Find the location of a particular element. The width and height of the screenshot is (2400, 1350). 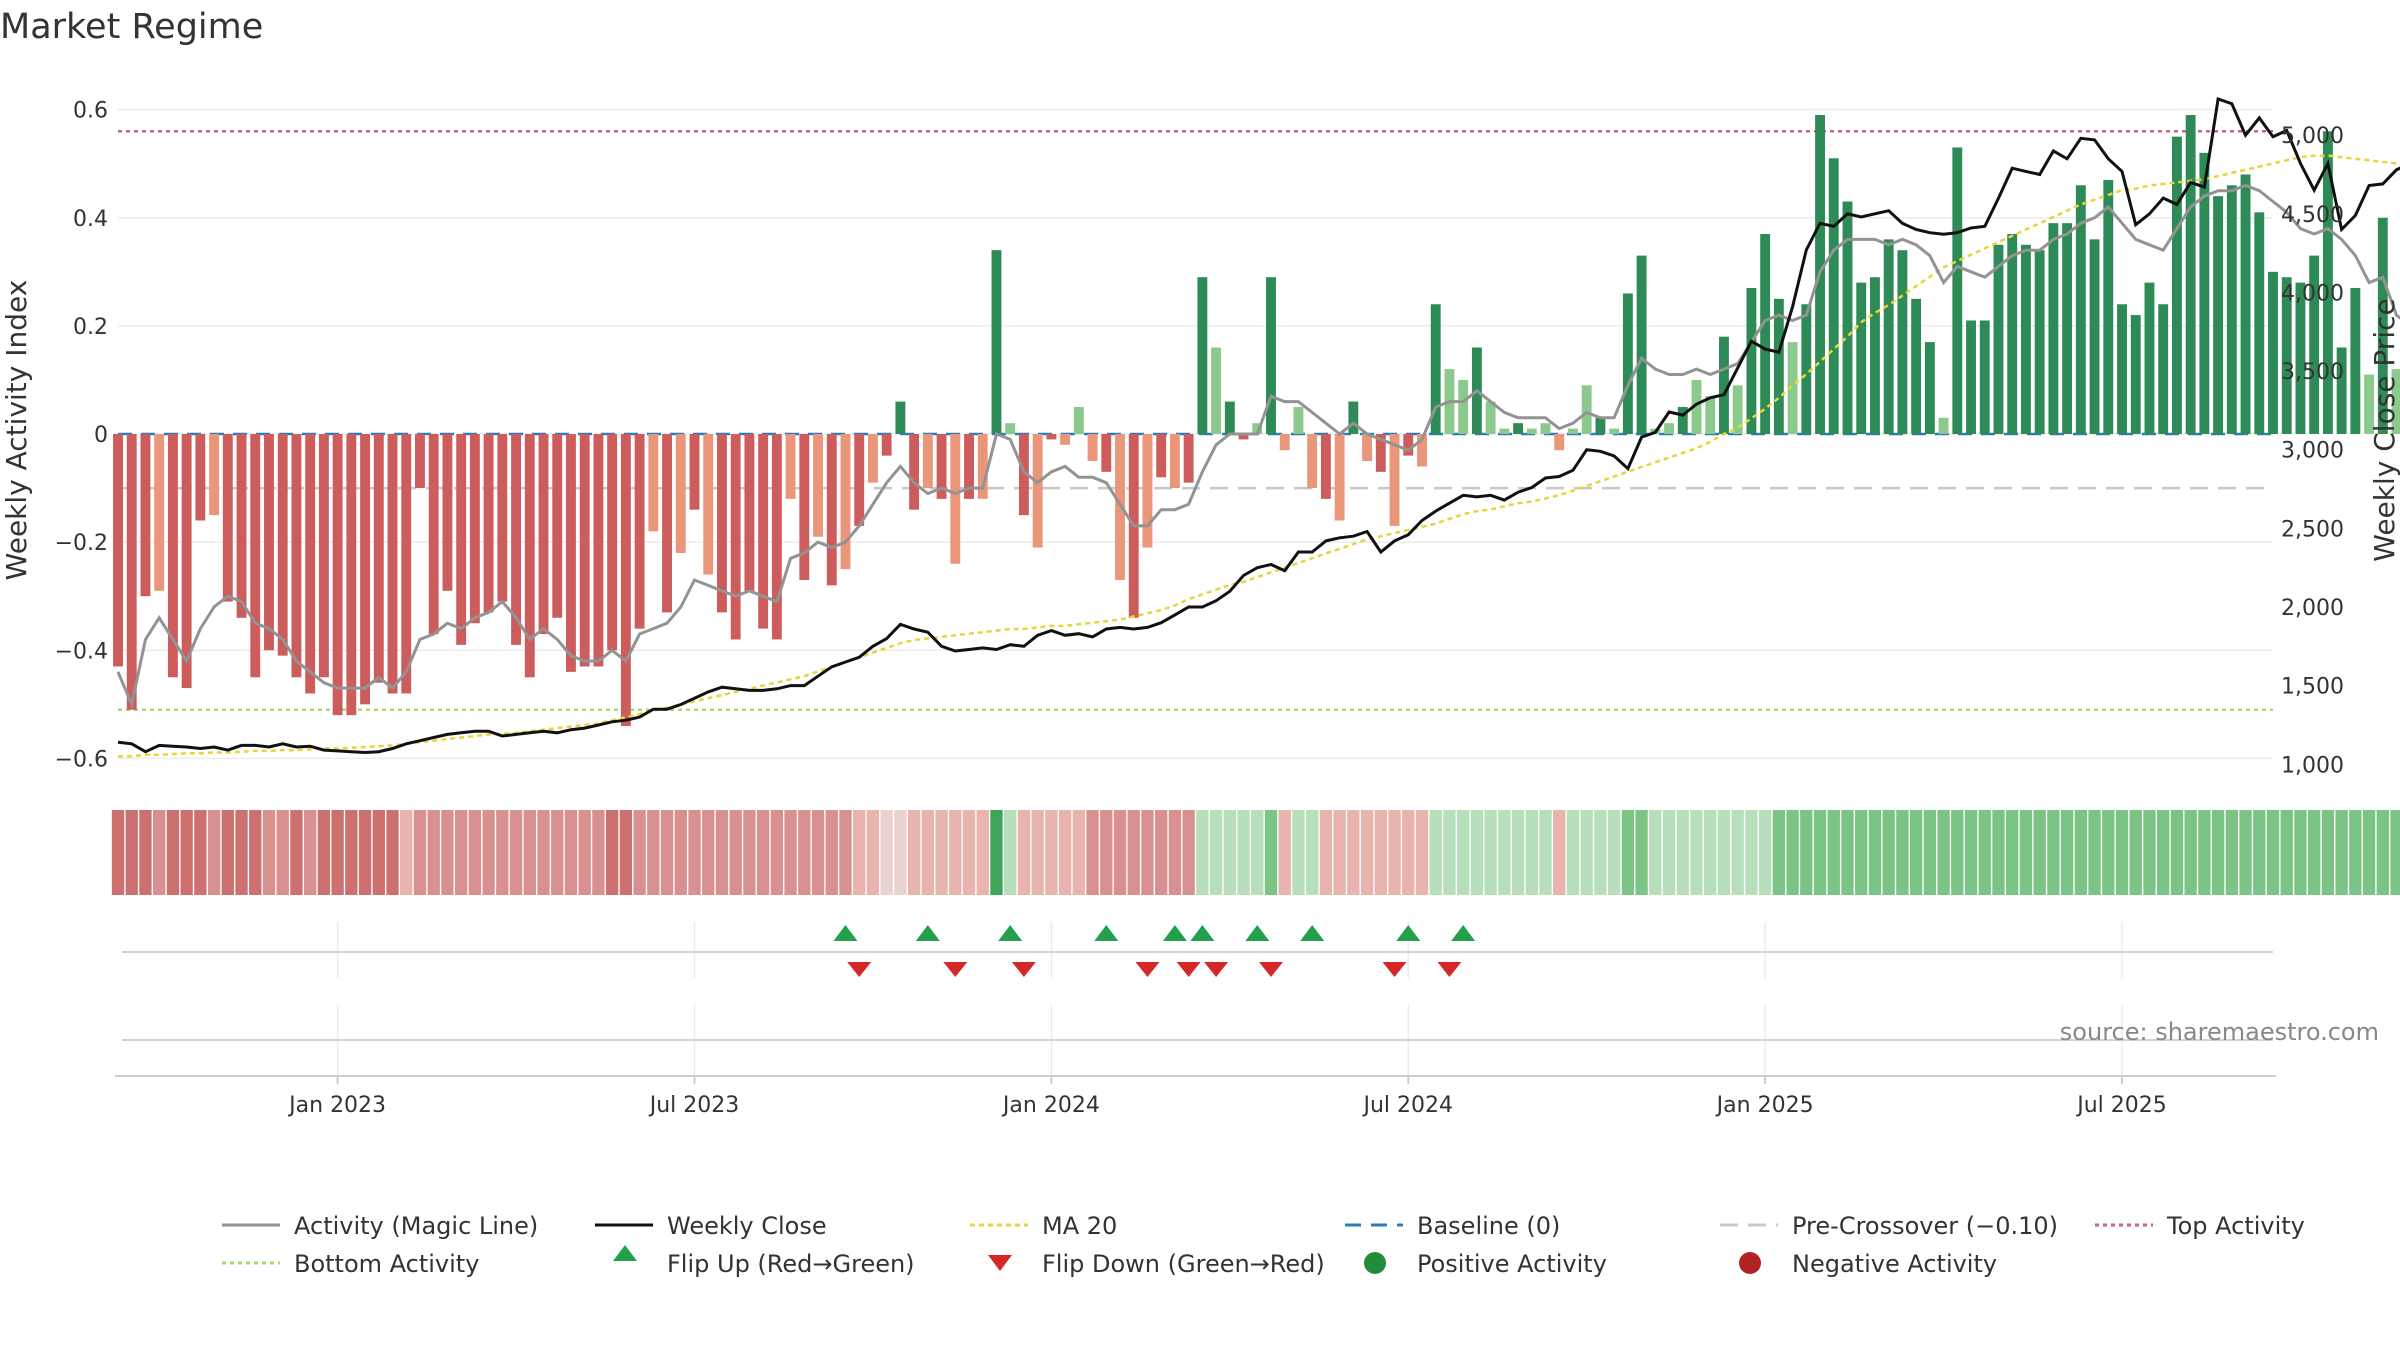

y-tick-left-5: 0.4 is located at coordinates (90, 219).